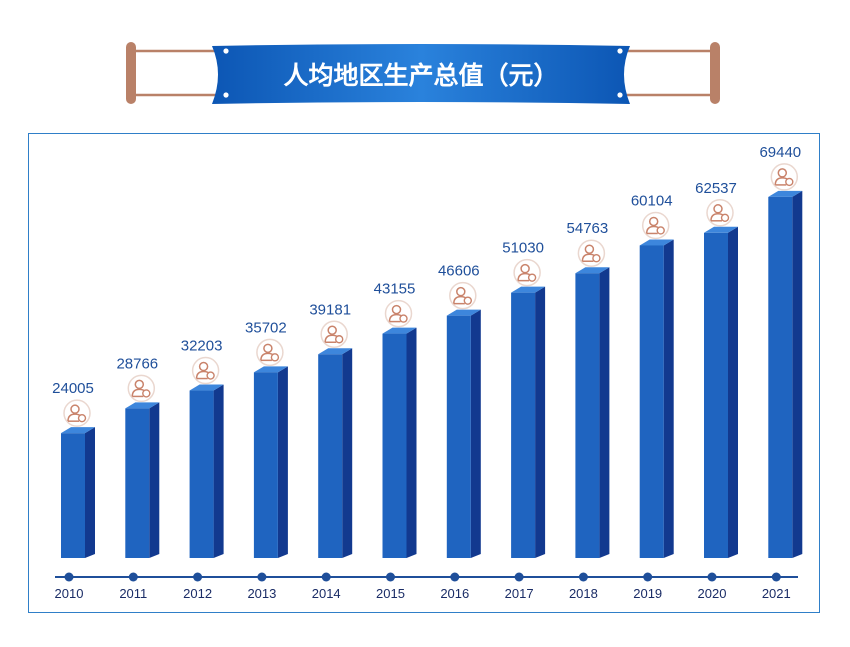 Image resolution: width=850 pixels, height=647 pixels. I want to click on bar-2017: 51030, so click(524, 399).